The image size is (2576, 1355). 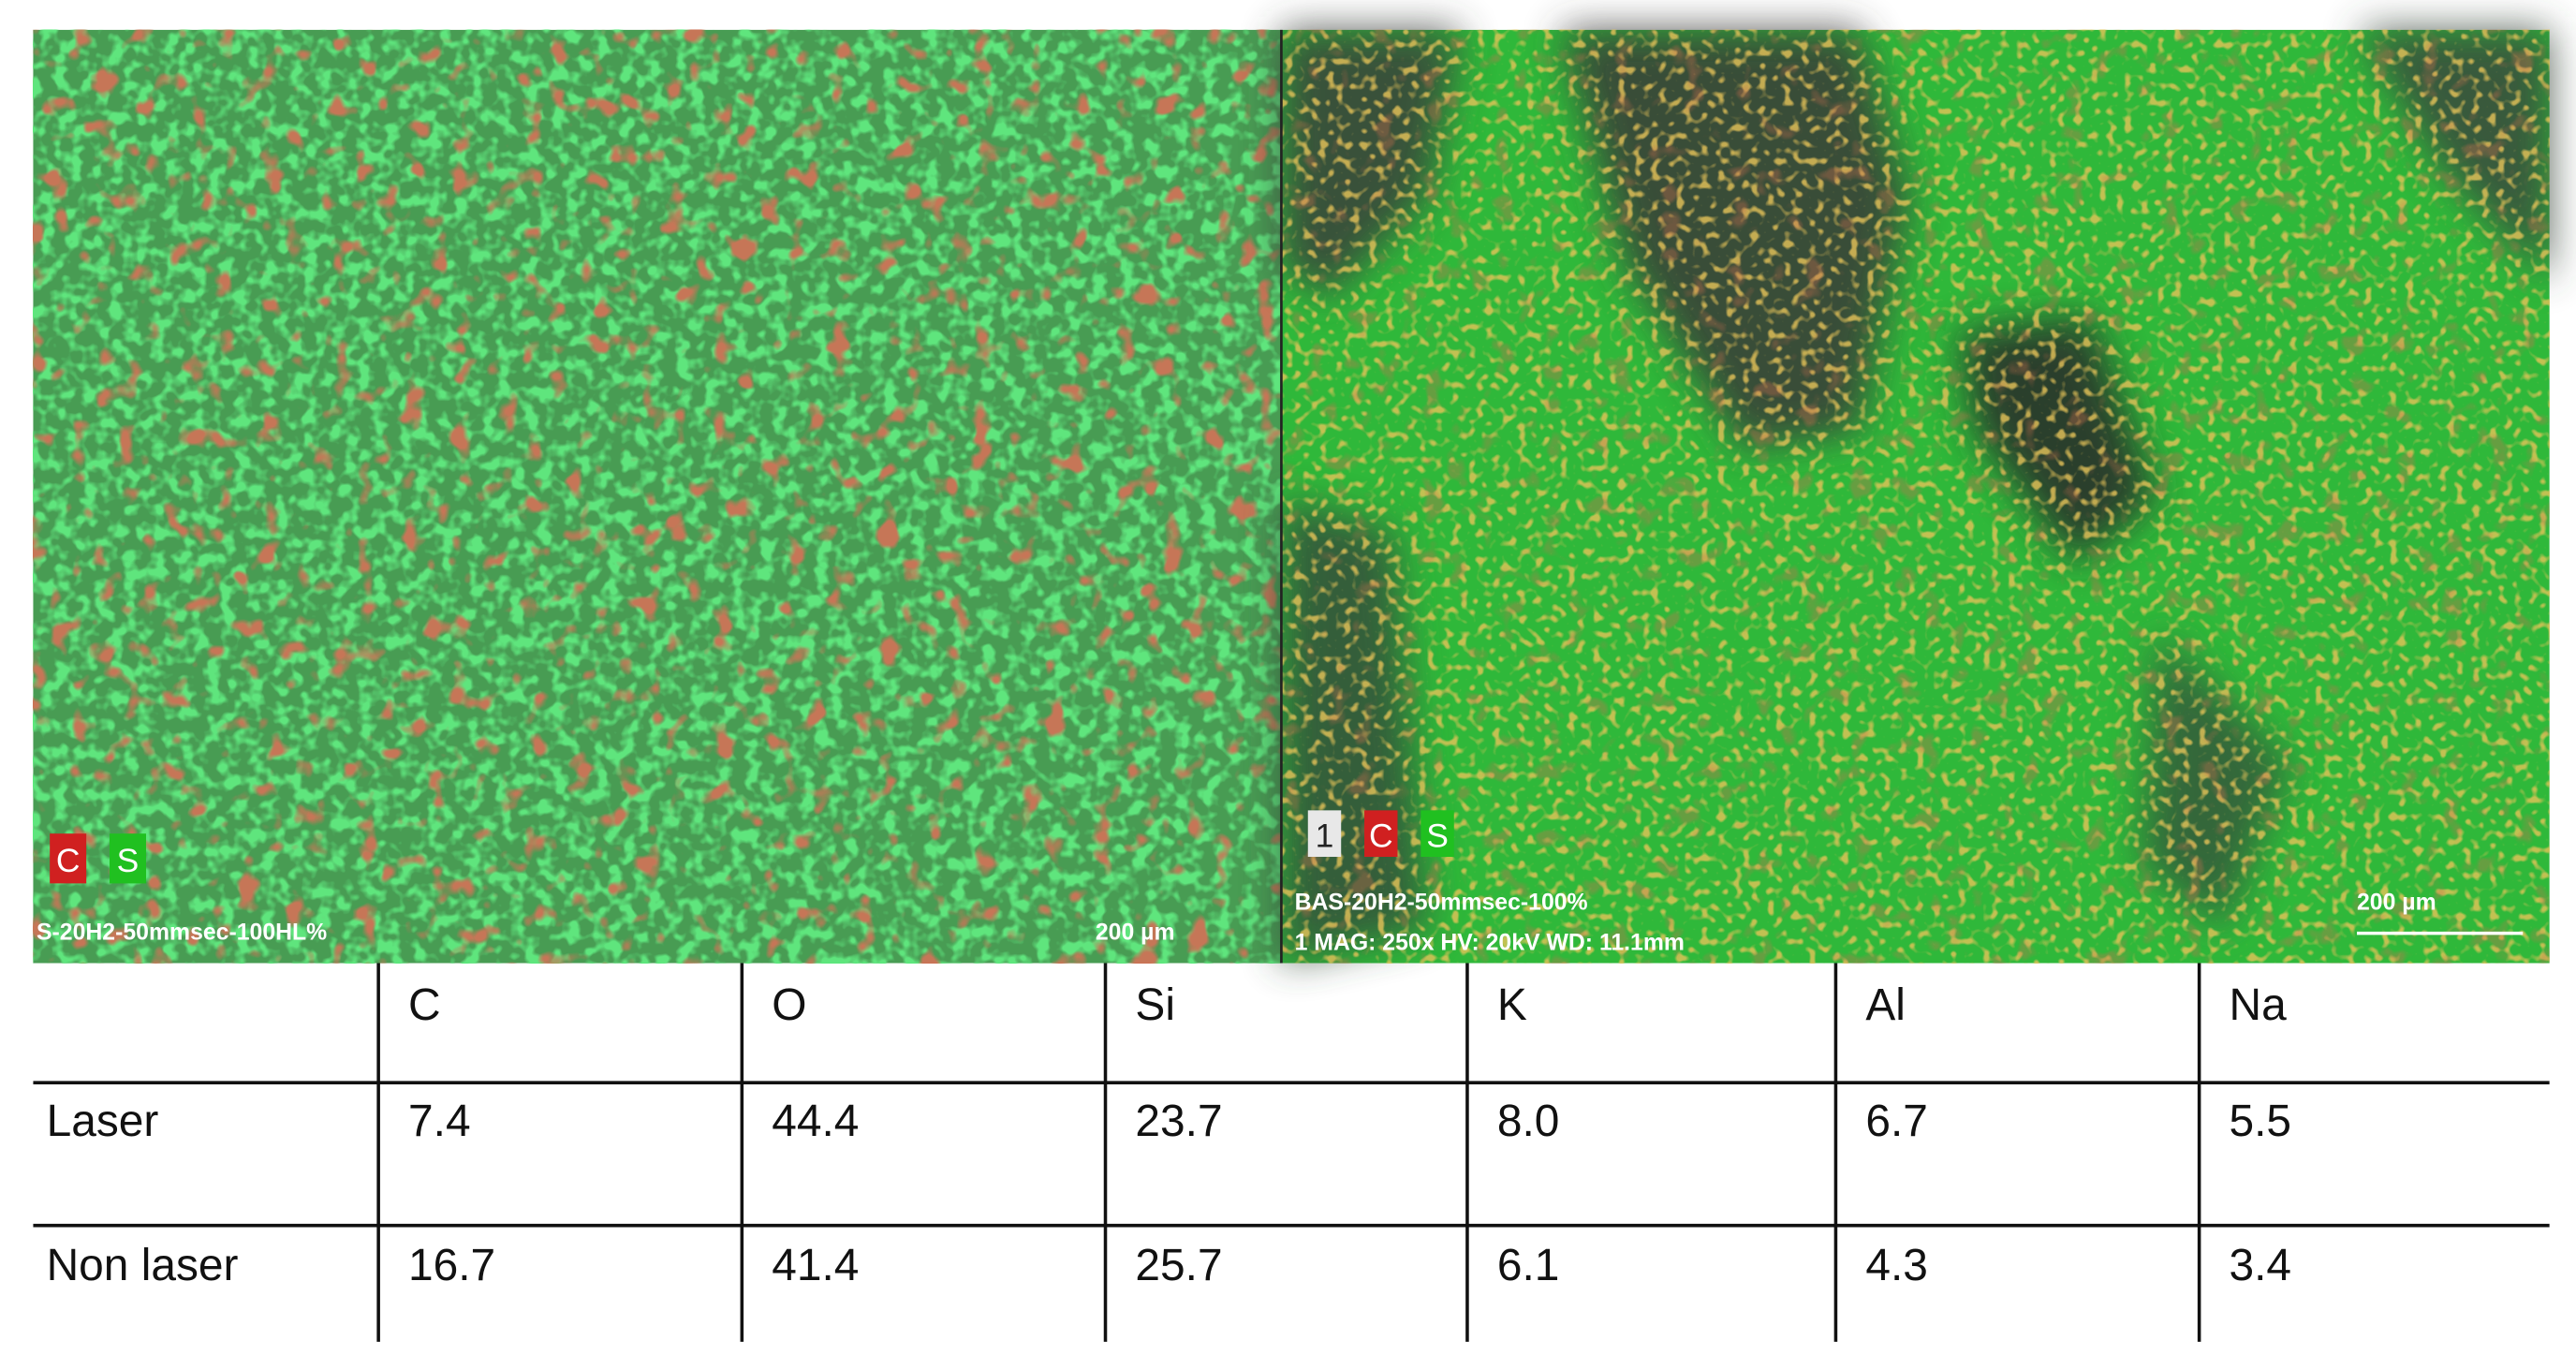 I want to click on map-caption: S-20H2-50mmsec-100HL%, so click(x=182, y=933).